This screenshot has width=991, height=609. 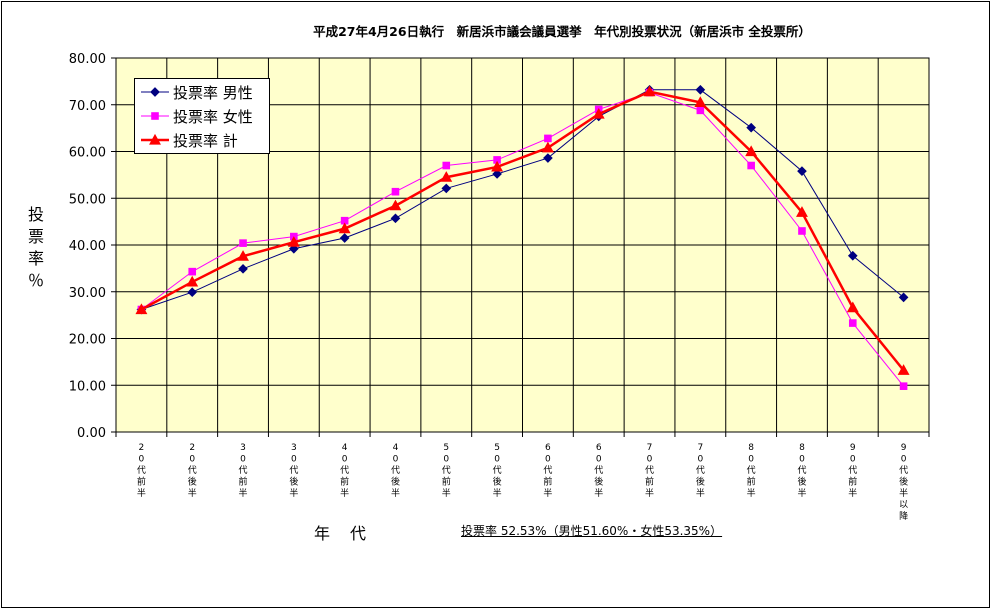 I want to click on y-tick-label: 0.00, so click(x=91, y=433).